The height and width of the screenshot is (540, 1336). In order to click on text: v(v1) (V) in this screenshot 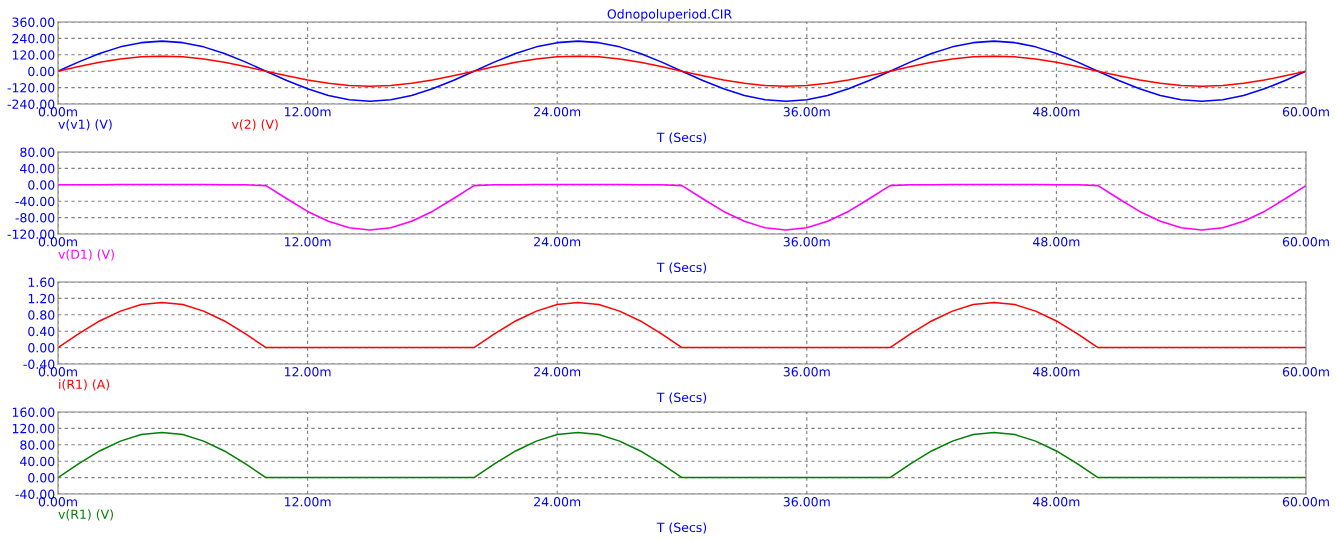, I will do `click(85, 125)`.